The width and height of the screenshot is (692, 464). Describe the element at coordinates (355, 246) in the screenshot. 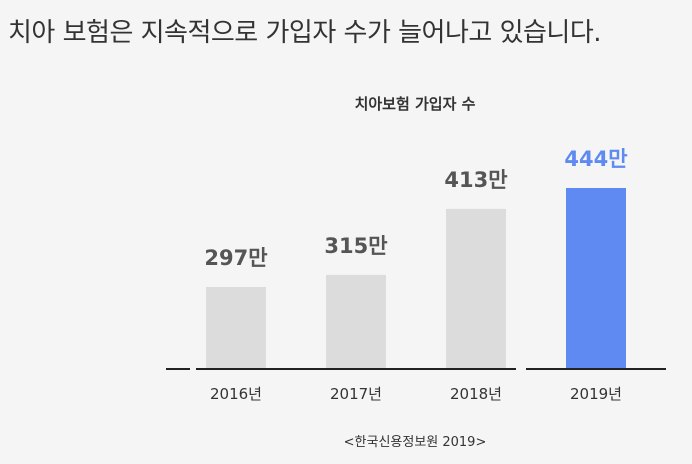

I see `value-label-2017년: 315만` at that location.